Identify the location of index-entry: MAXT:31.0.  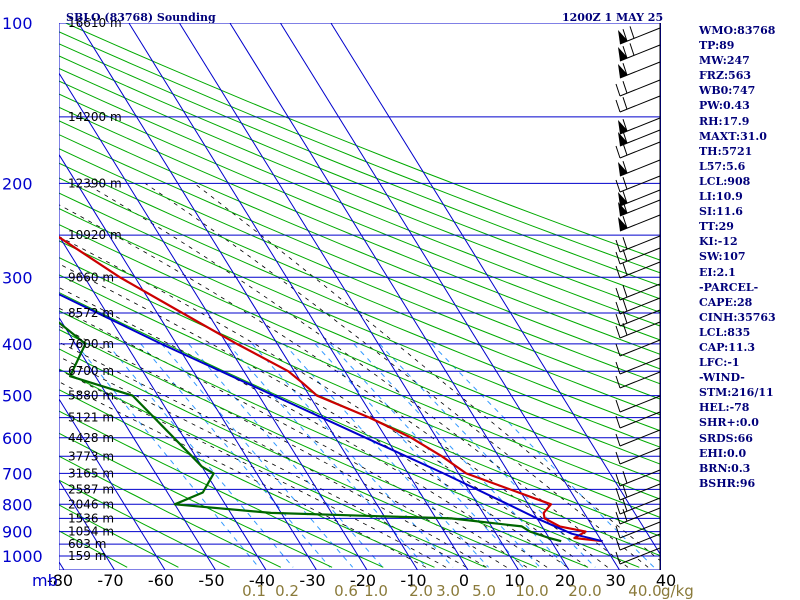
(733, 136).